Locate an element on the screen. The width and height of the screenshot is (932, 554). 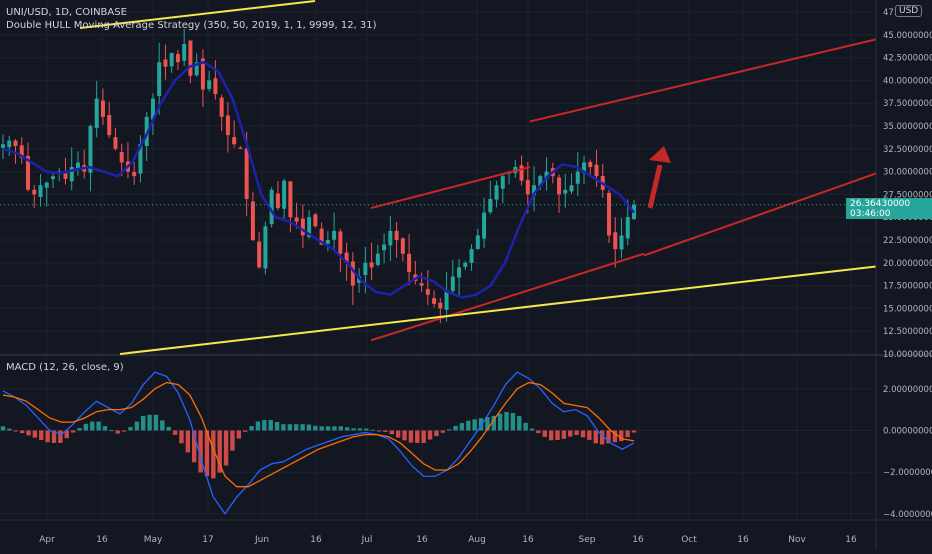
macd-label: MACD (12, 26, close, 9) is located at coordinates (65, 367).